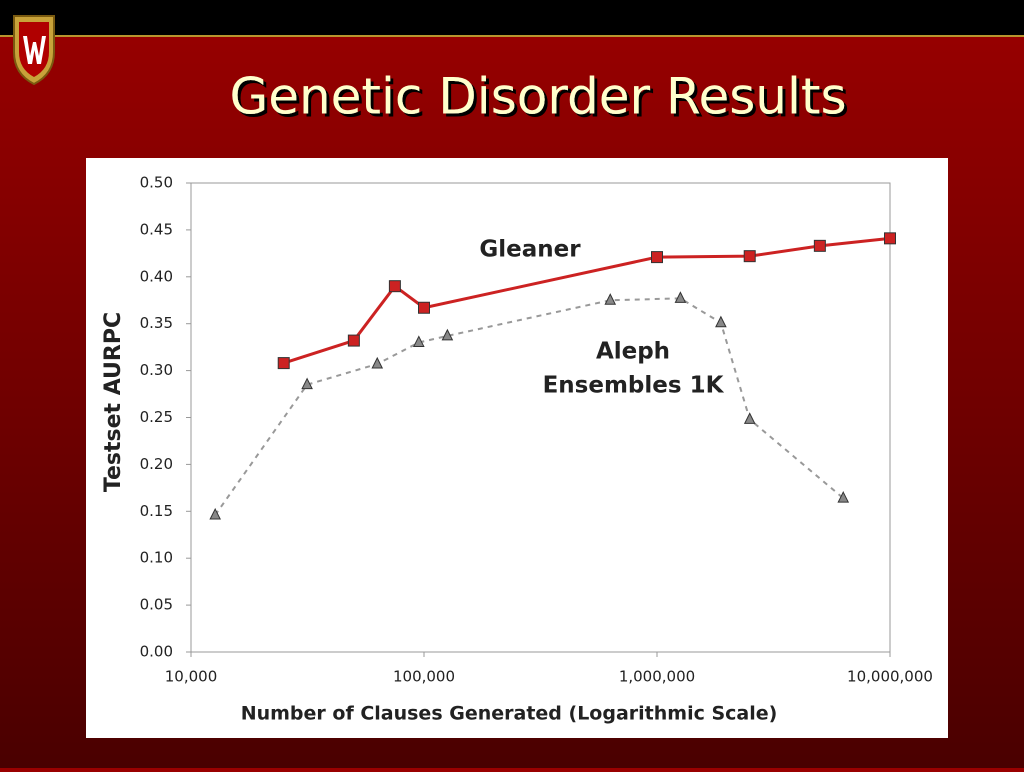  I want to click on x-tick-label: 10,000, so click(191, 677).